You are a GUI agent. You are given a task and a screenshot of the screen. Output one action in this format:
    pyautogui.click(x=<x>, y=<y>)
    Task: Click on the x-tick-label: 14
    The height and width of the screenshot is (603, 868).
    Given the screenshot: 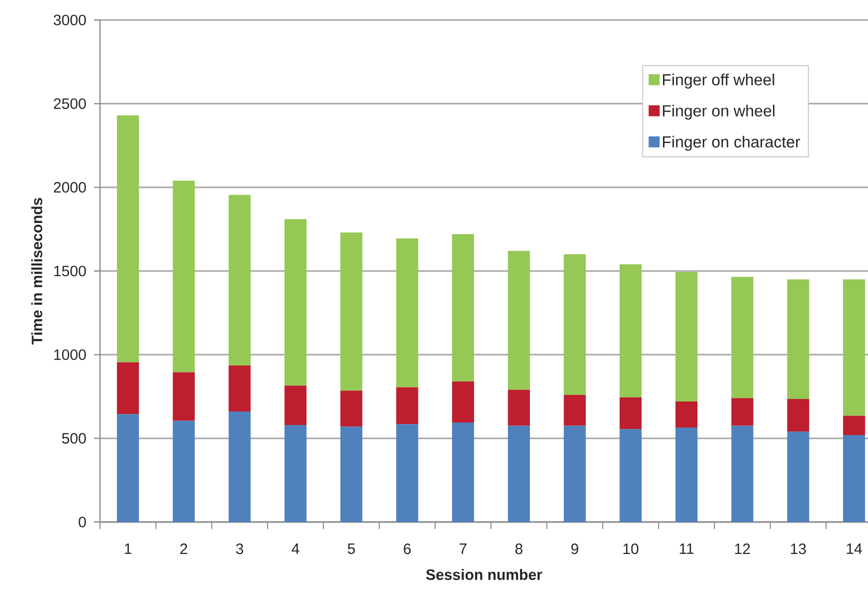 What is the action you would take?
    pyautogui.click(x=854, y=549)
    